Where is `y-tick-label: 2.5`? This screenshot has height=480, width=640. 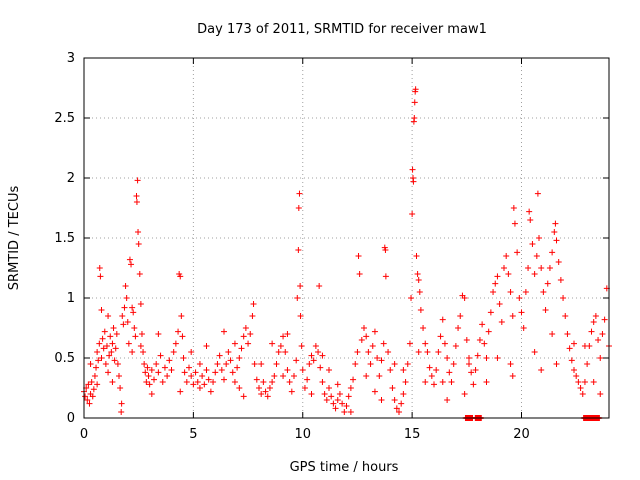
y-tick-label: 2.5 is located at coordinates (64, 118).